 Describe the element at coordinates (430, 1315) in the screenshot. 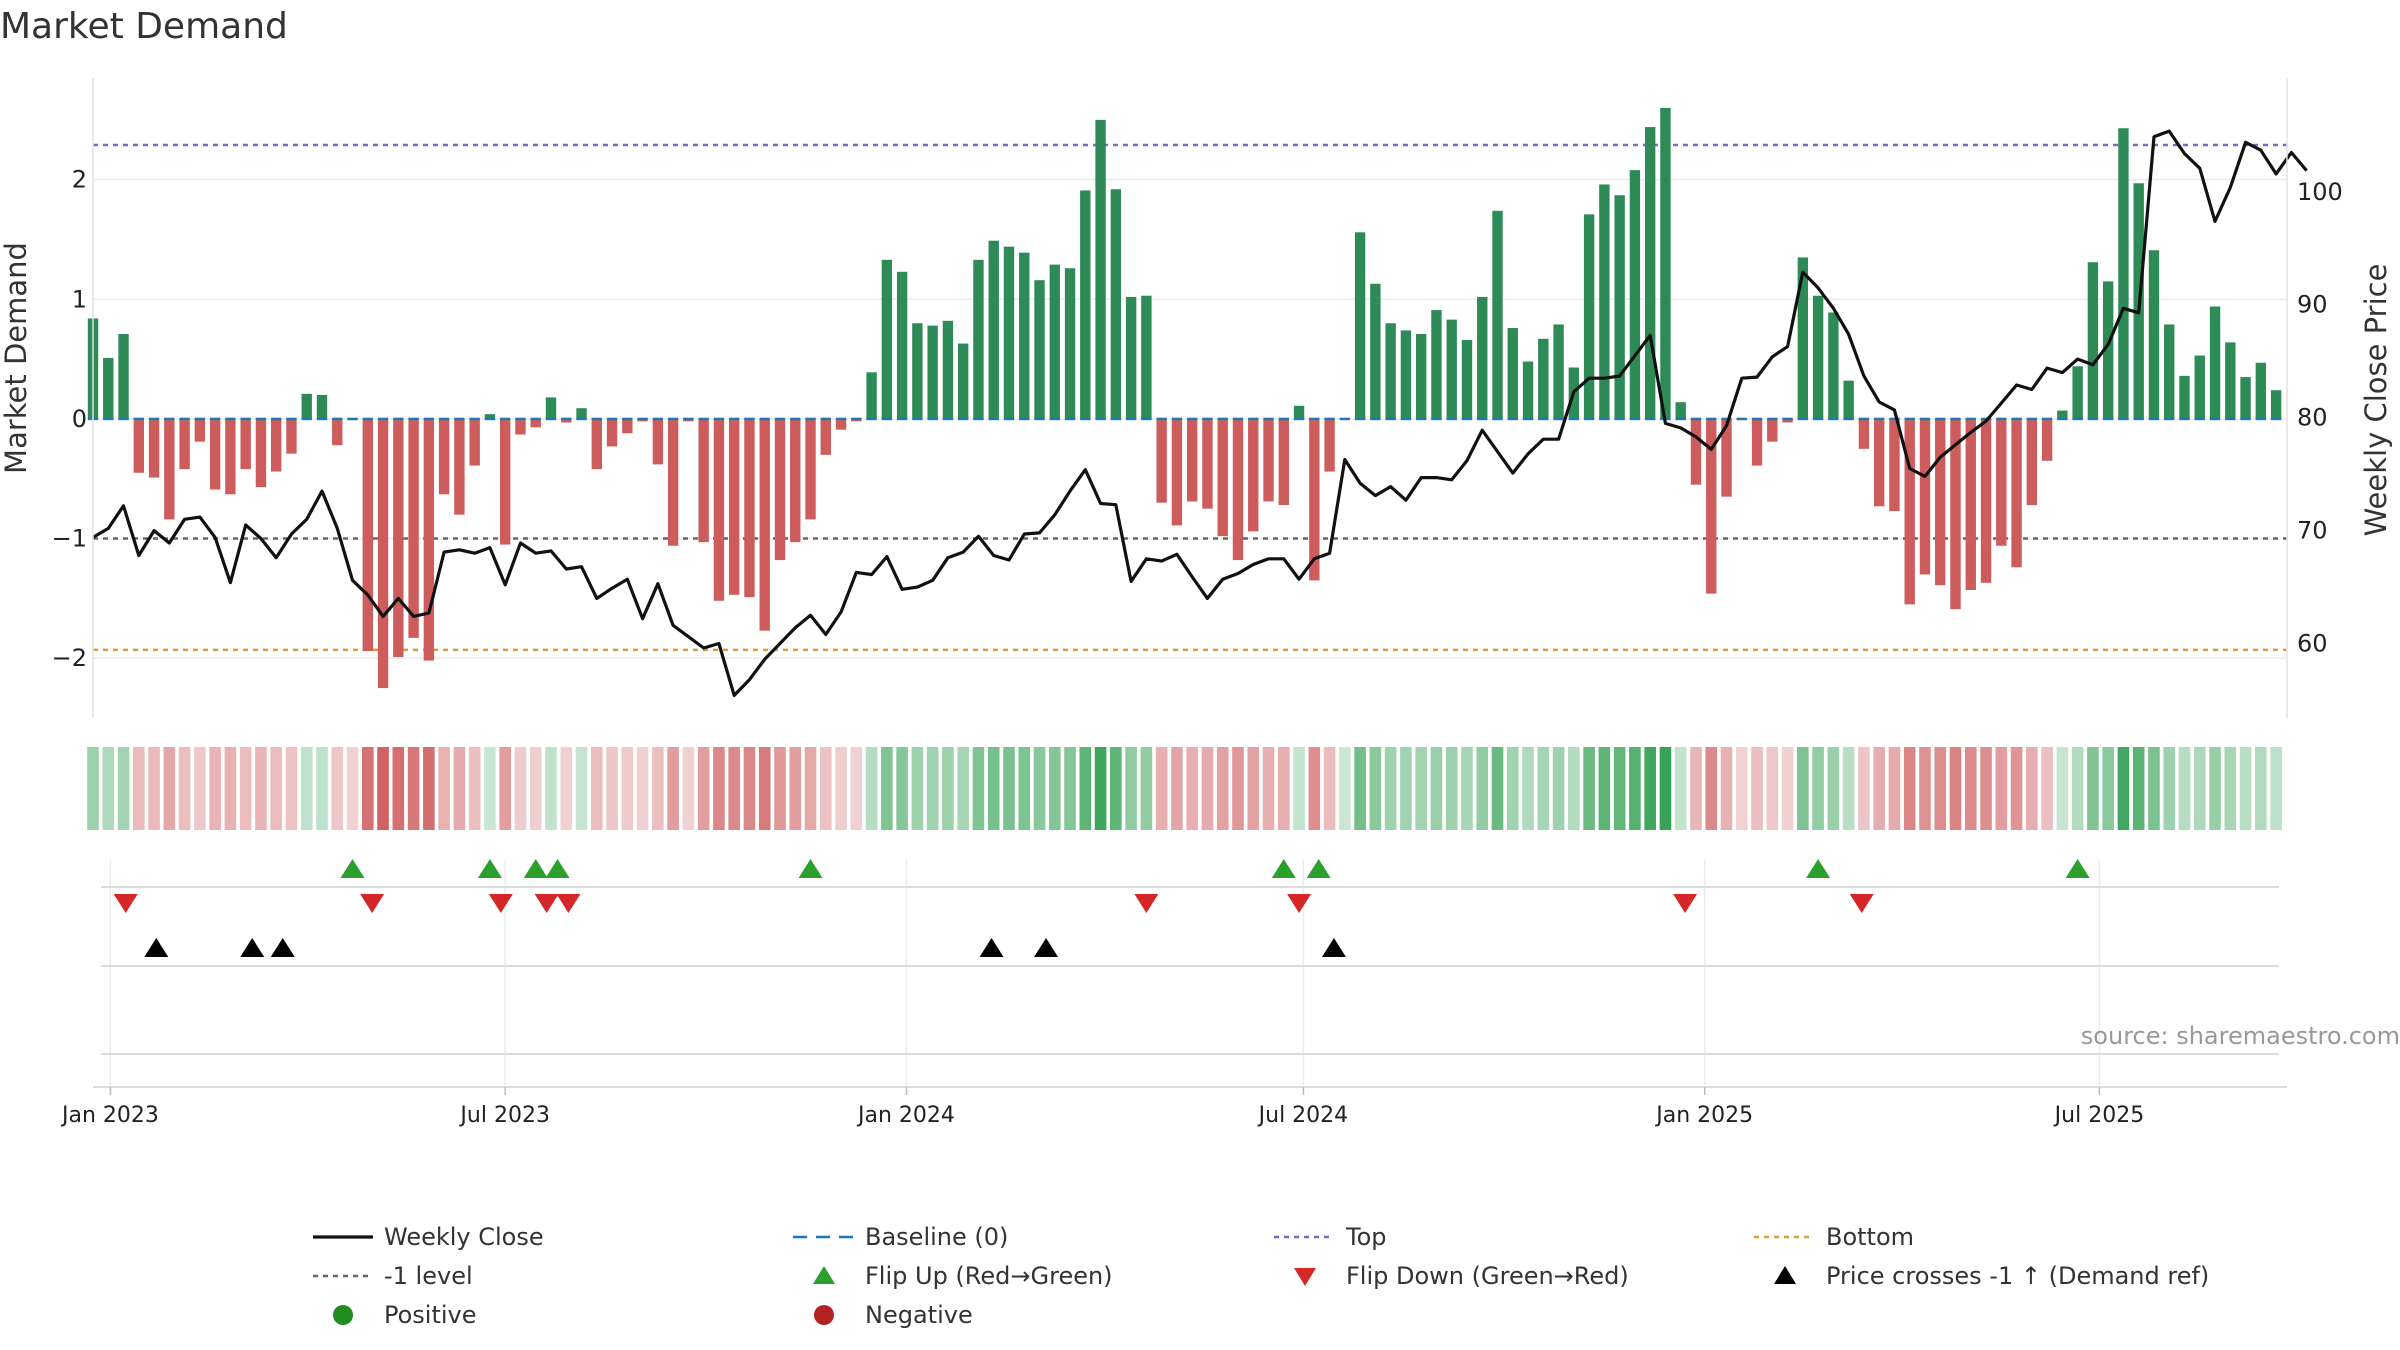

I see `legend-positive: Positive` at that location.